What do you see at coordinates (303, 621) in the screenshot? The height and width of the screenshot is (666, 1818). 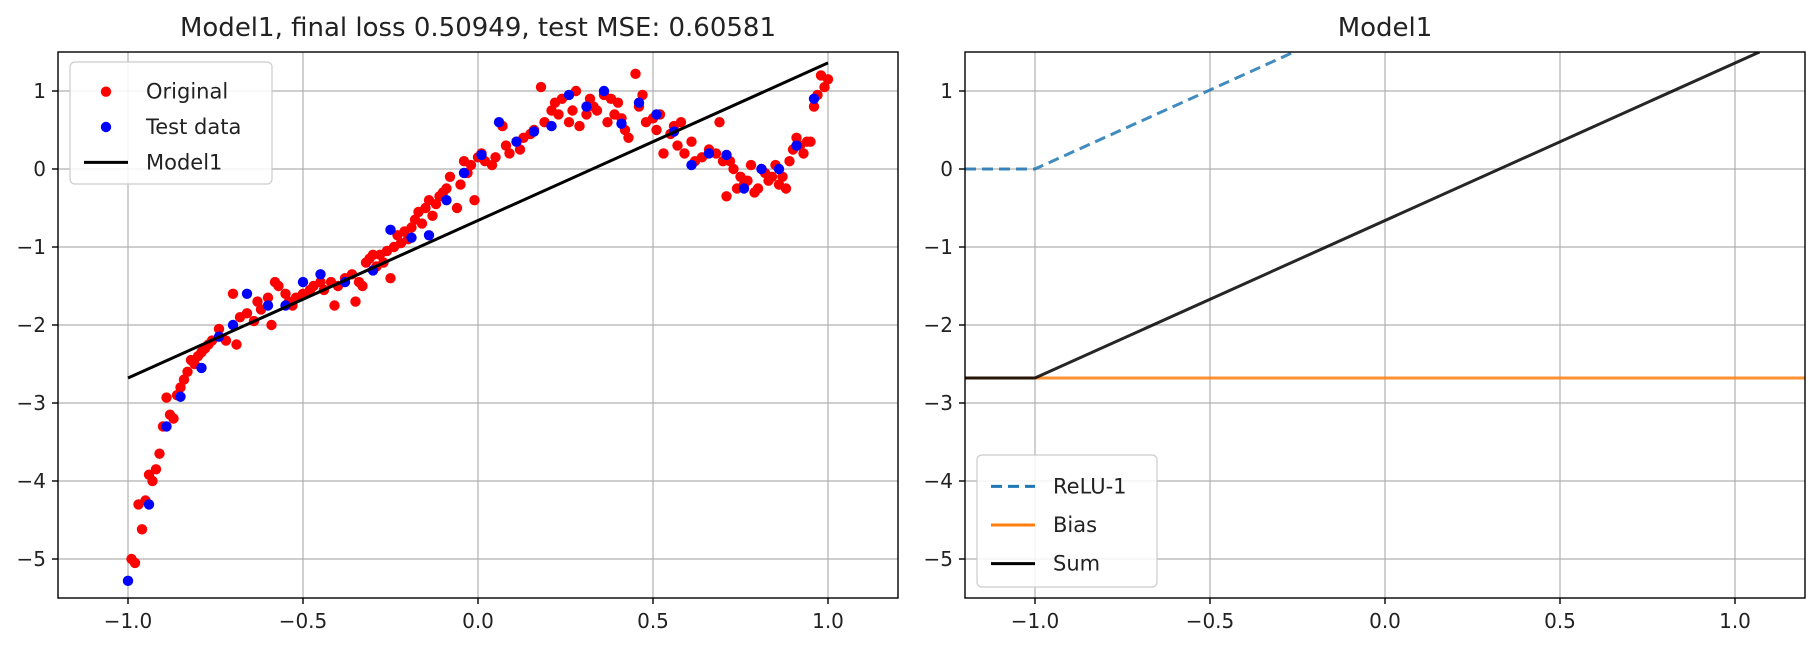 I see `x-tick-label: −0.5` at bounding box center [303, 621].